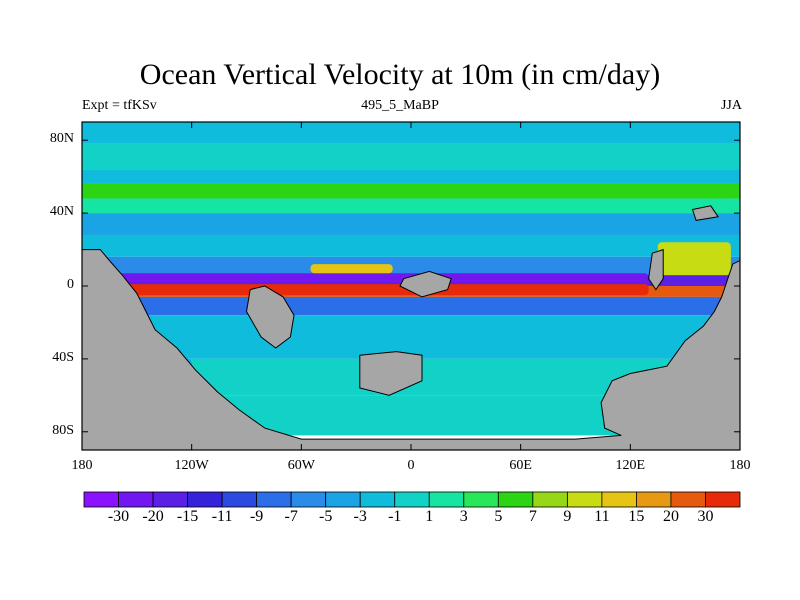 The image size is (800, 600). Describe the element at coordinates (63, 430) in the screenshot. I see `y-tick-label-4: 80S` at that location.